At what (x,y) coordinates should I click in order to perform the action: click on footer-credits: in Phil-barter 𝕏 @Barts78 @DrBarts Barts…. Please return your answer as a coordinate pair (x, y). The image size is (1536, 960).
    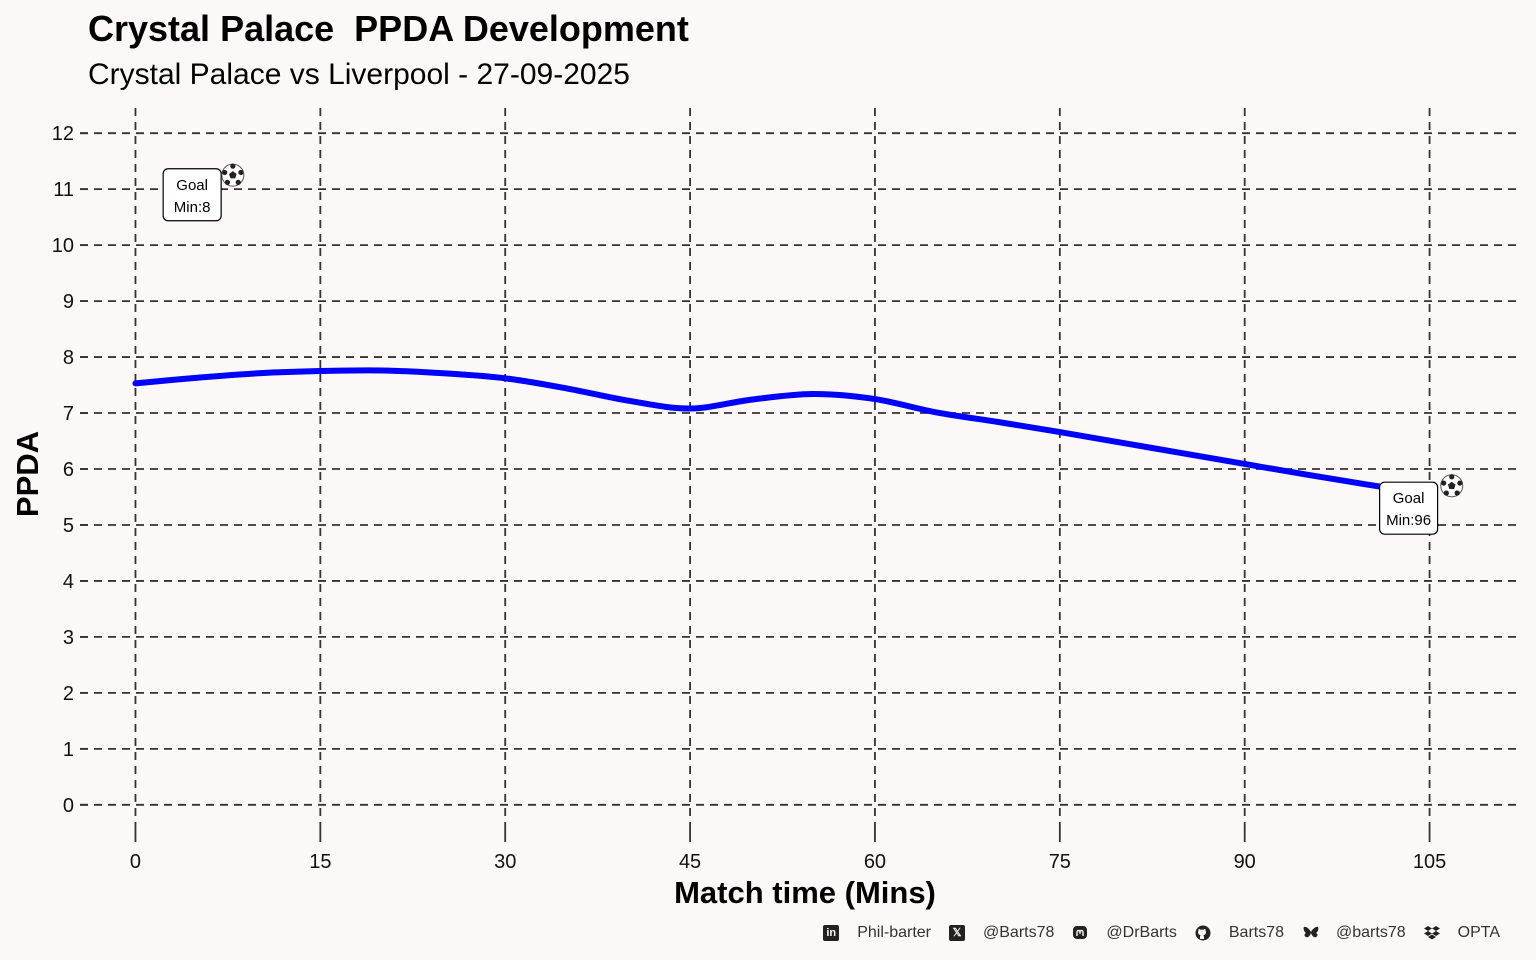
    Looking at the image, I should click on (1161, 933).